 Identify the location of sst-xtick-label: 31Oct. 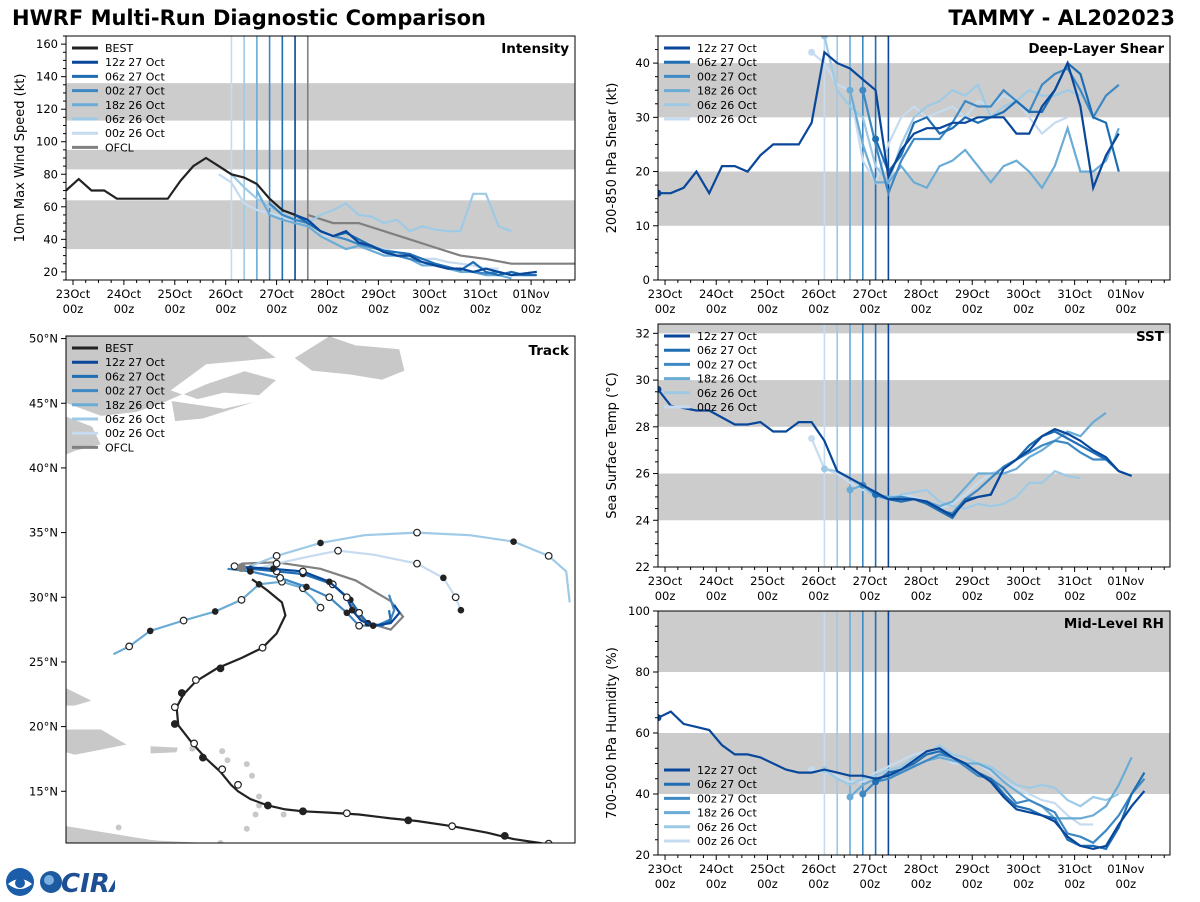
(1074, 581).